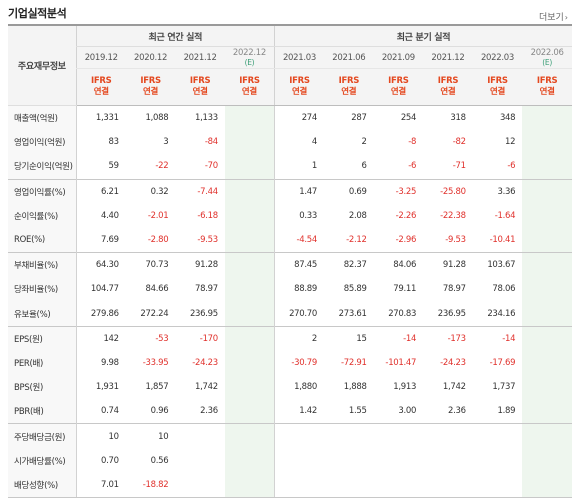 The width and height of the screenshot is (580, 498). Describe the element at coordinates (453, 362) in the screenshot. I see `quarter-cell: -24.23` at that location.